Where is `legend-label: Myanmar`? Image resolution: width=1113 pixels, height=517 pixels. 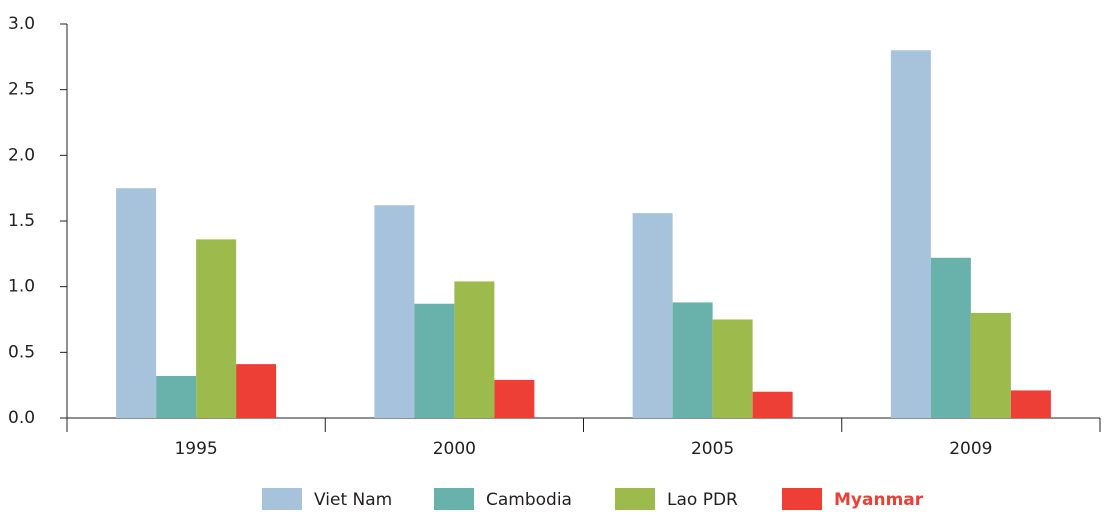 legend-label: Myanmar is located at coordinates (879, 500).